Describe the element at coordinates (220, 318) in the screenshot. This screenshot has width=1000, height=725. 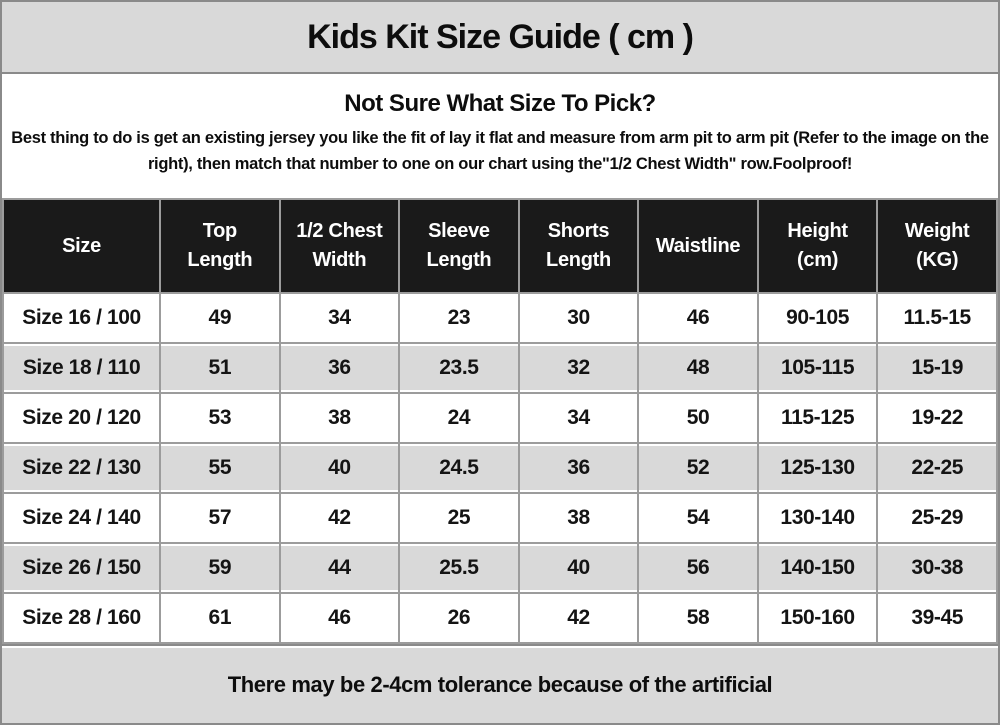
I see `cell-top-length: 49` at that location.